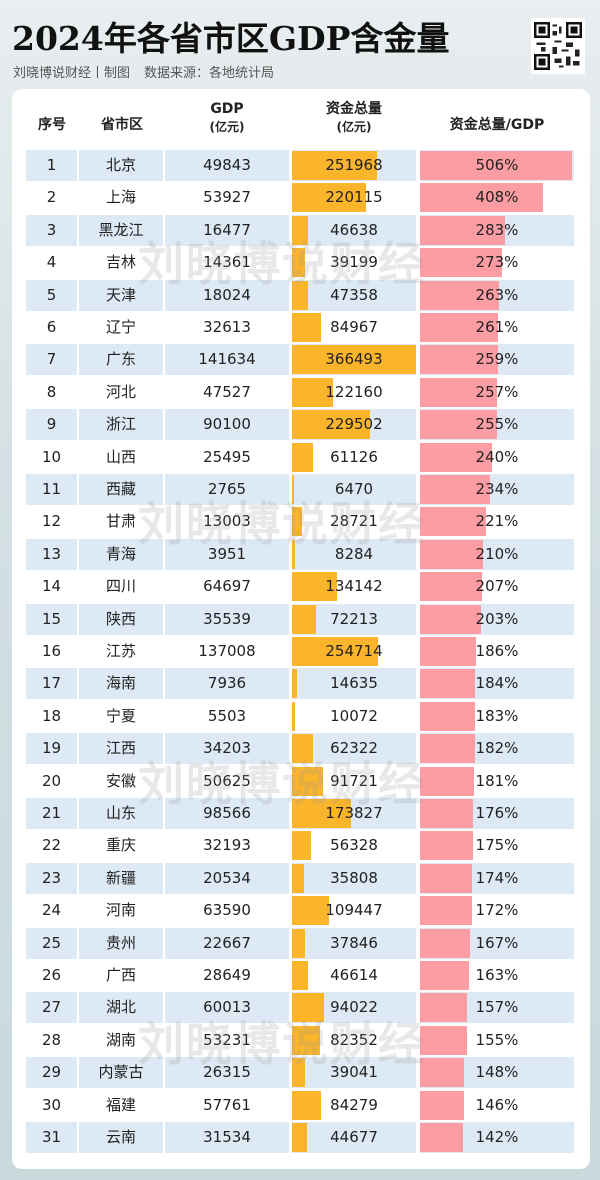 This screenshot has width=600, height=1180. I want to click on cell-region: 陕西, so click(120, 618).